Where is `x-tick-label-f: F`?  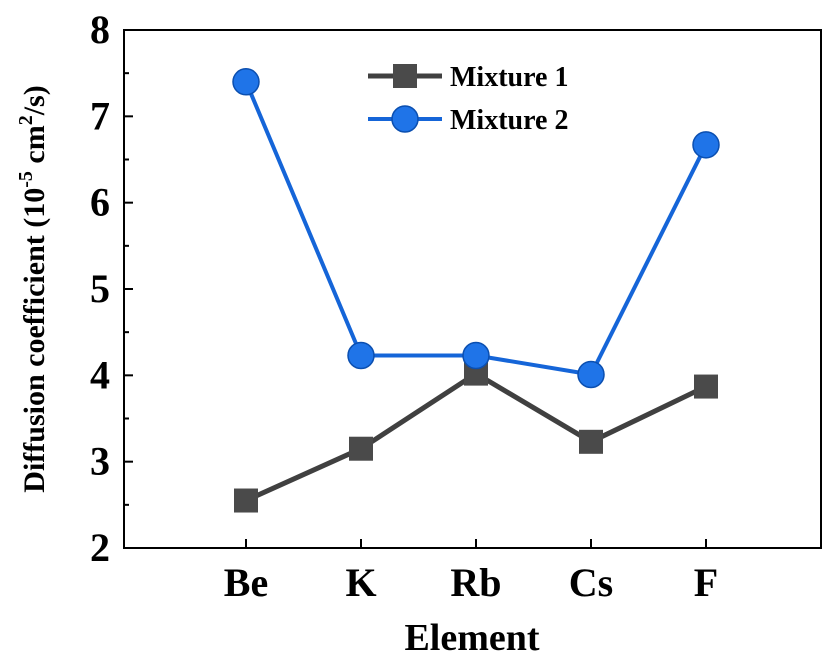
x-tick-label-f: F is located at coordinates (706, 582).